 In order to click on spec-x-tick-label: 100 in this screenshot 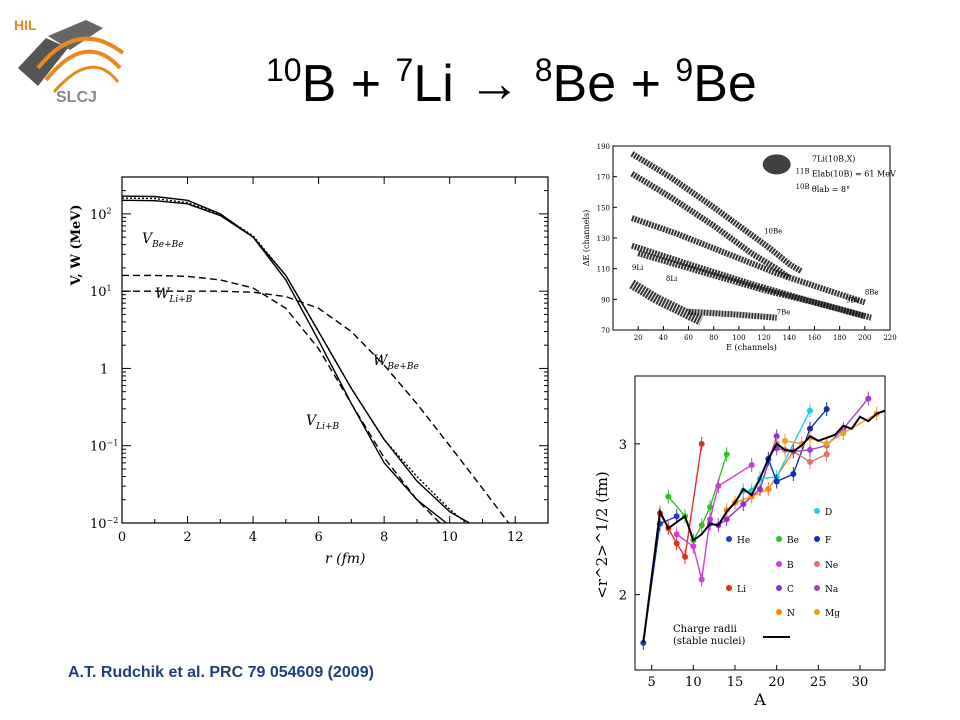, I will do `click(738, 338)`.